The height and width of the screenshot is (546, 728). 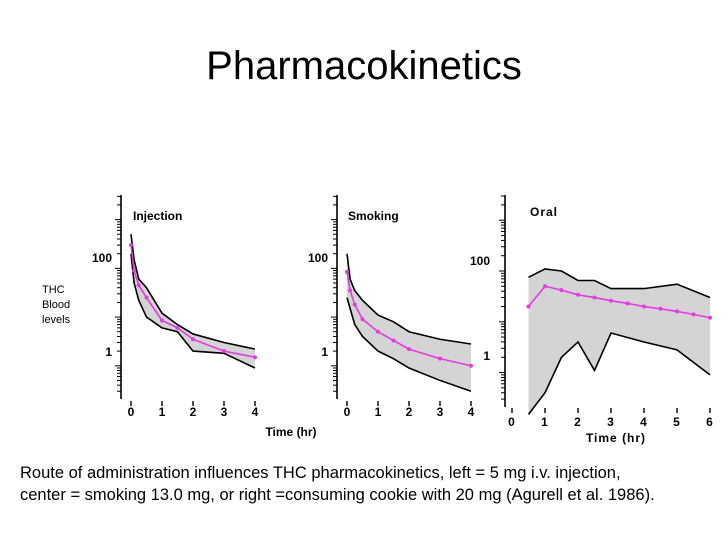 I want to click on injection-upper-bound-line, so click(x=193, y=292).